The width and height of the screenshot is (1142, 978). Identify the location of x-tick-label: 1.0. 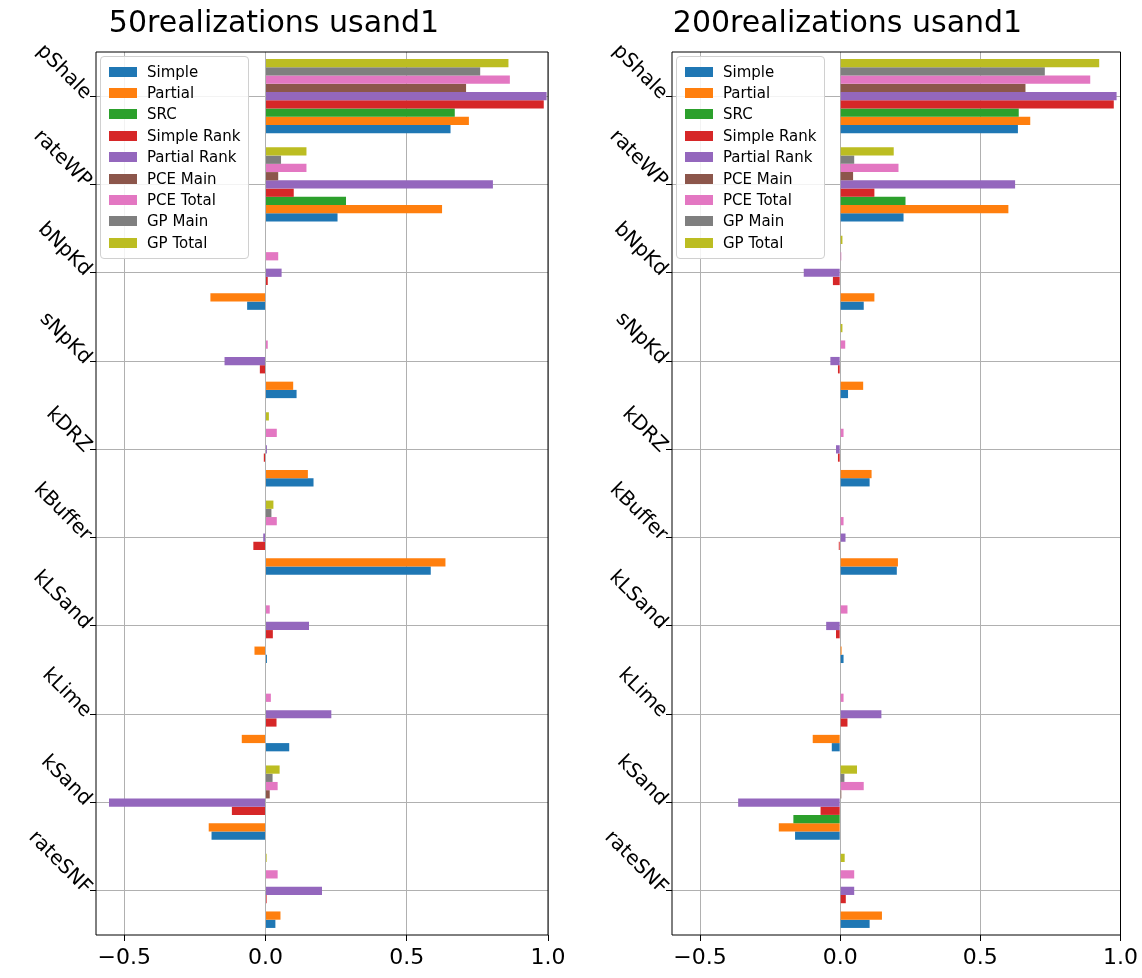
(1121, 956).